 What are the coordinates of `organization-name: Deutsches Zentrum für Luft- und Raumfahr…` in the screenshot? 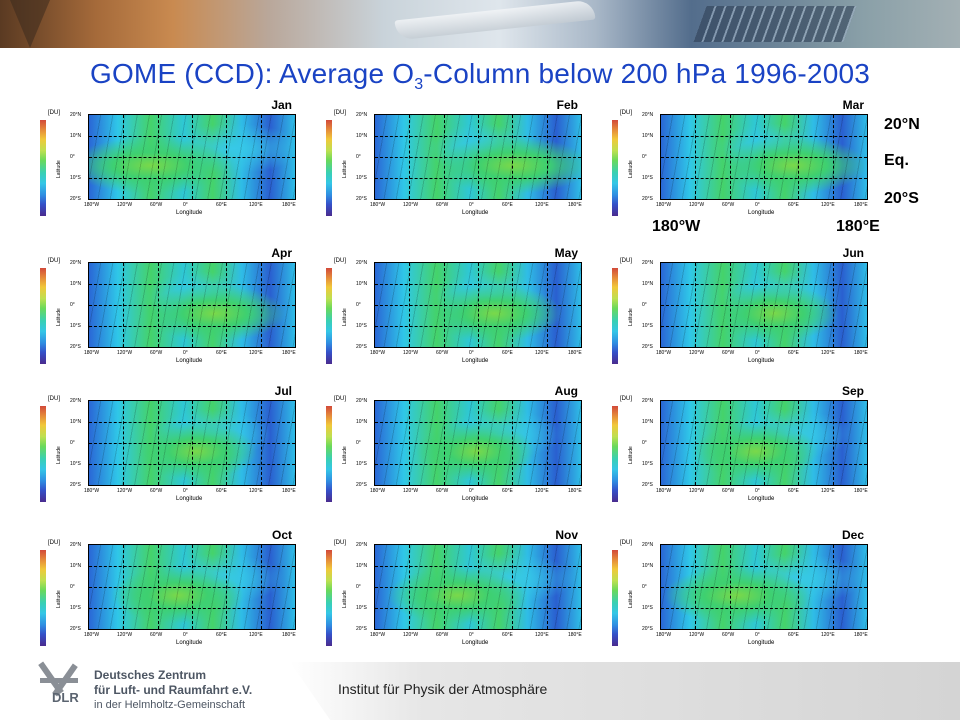 It's located at (173, 690).